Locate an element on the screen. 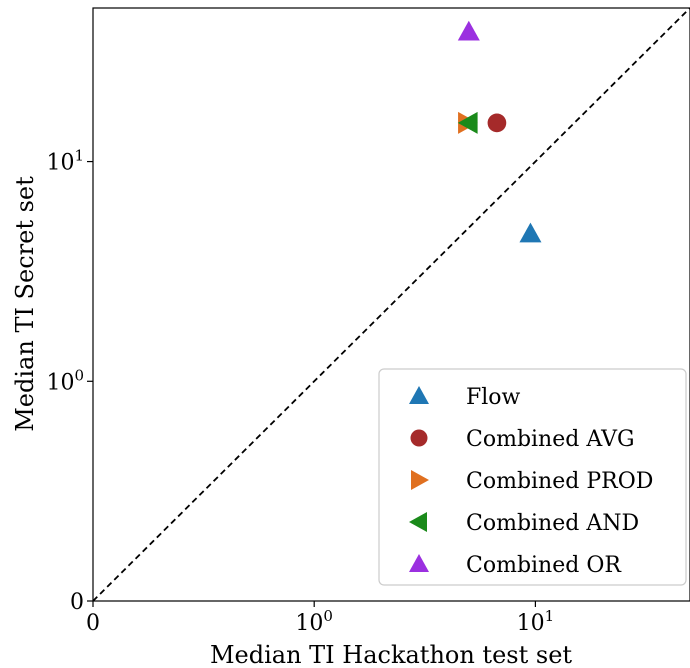 This screenshot has width=690, height=668. legend-marker-combined-avg is located at coordinates (419, 438).